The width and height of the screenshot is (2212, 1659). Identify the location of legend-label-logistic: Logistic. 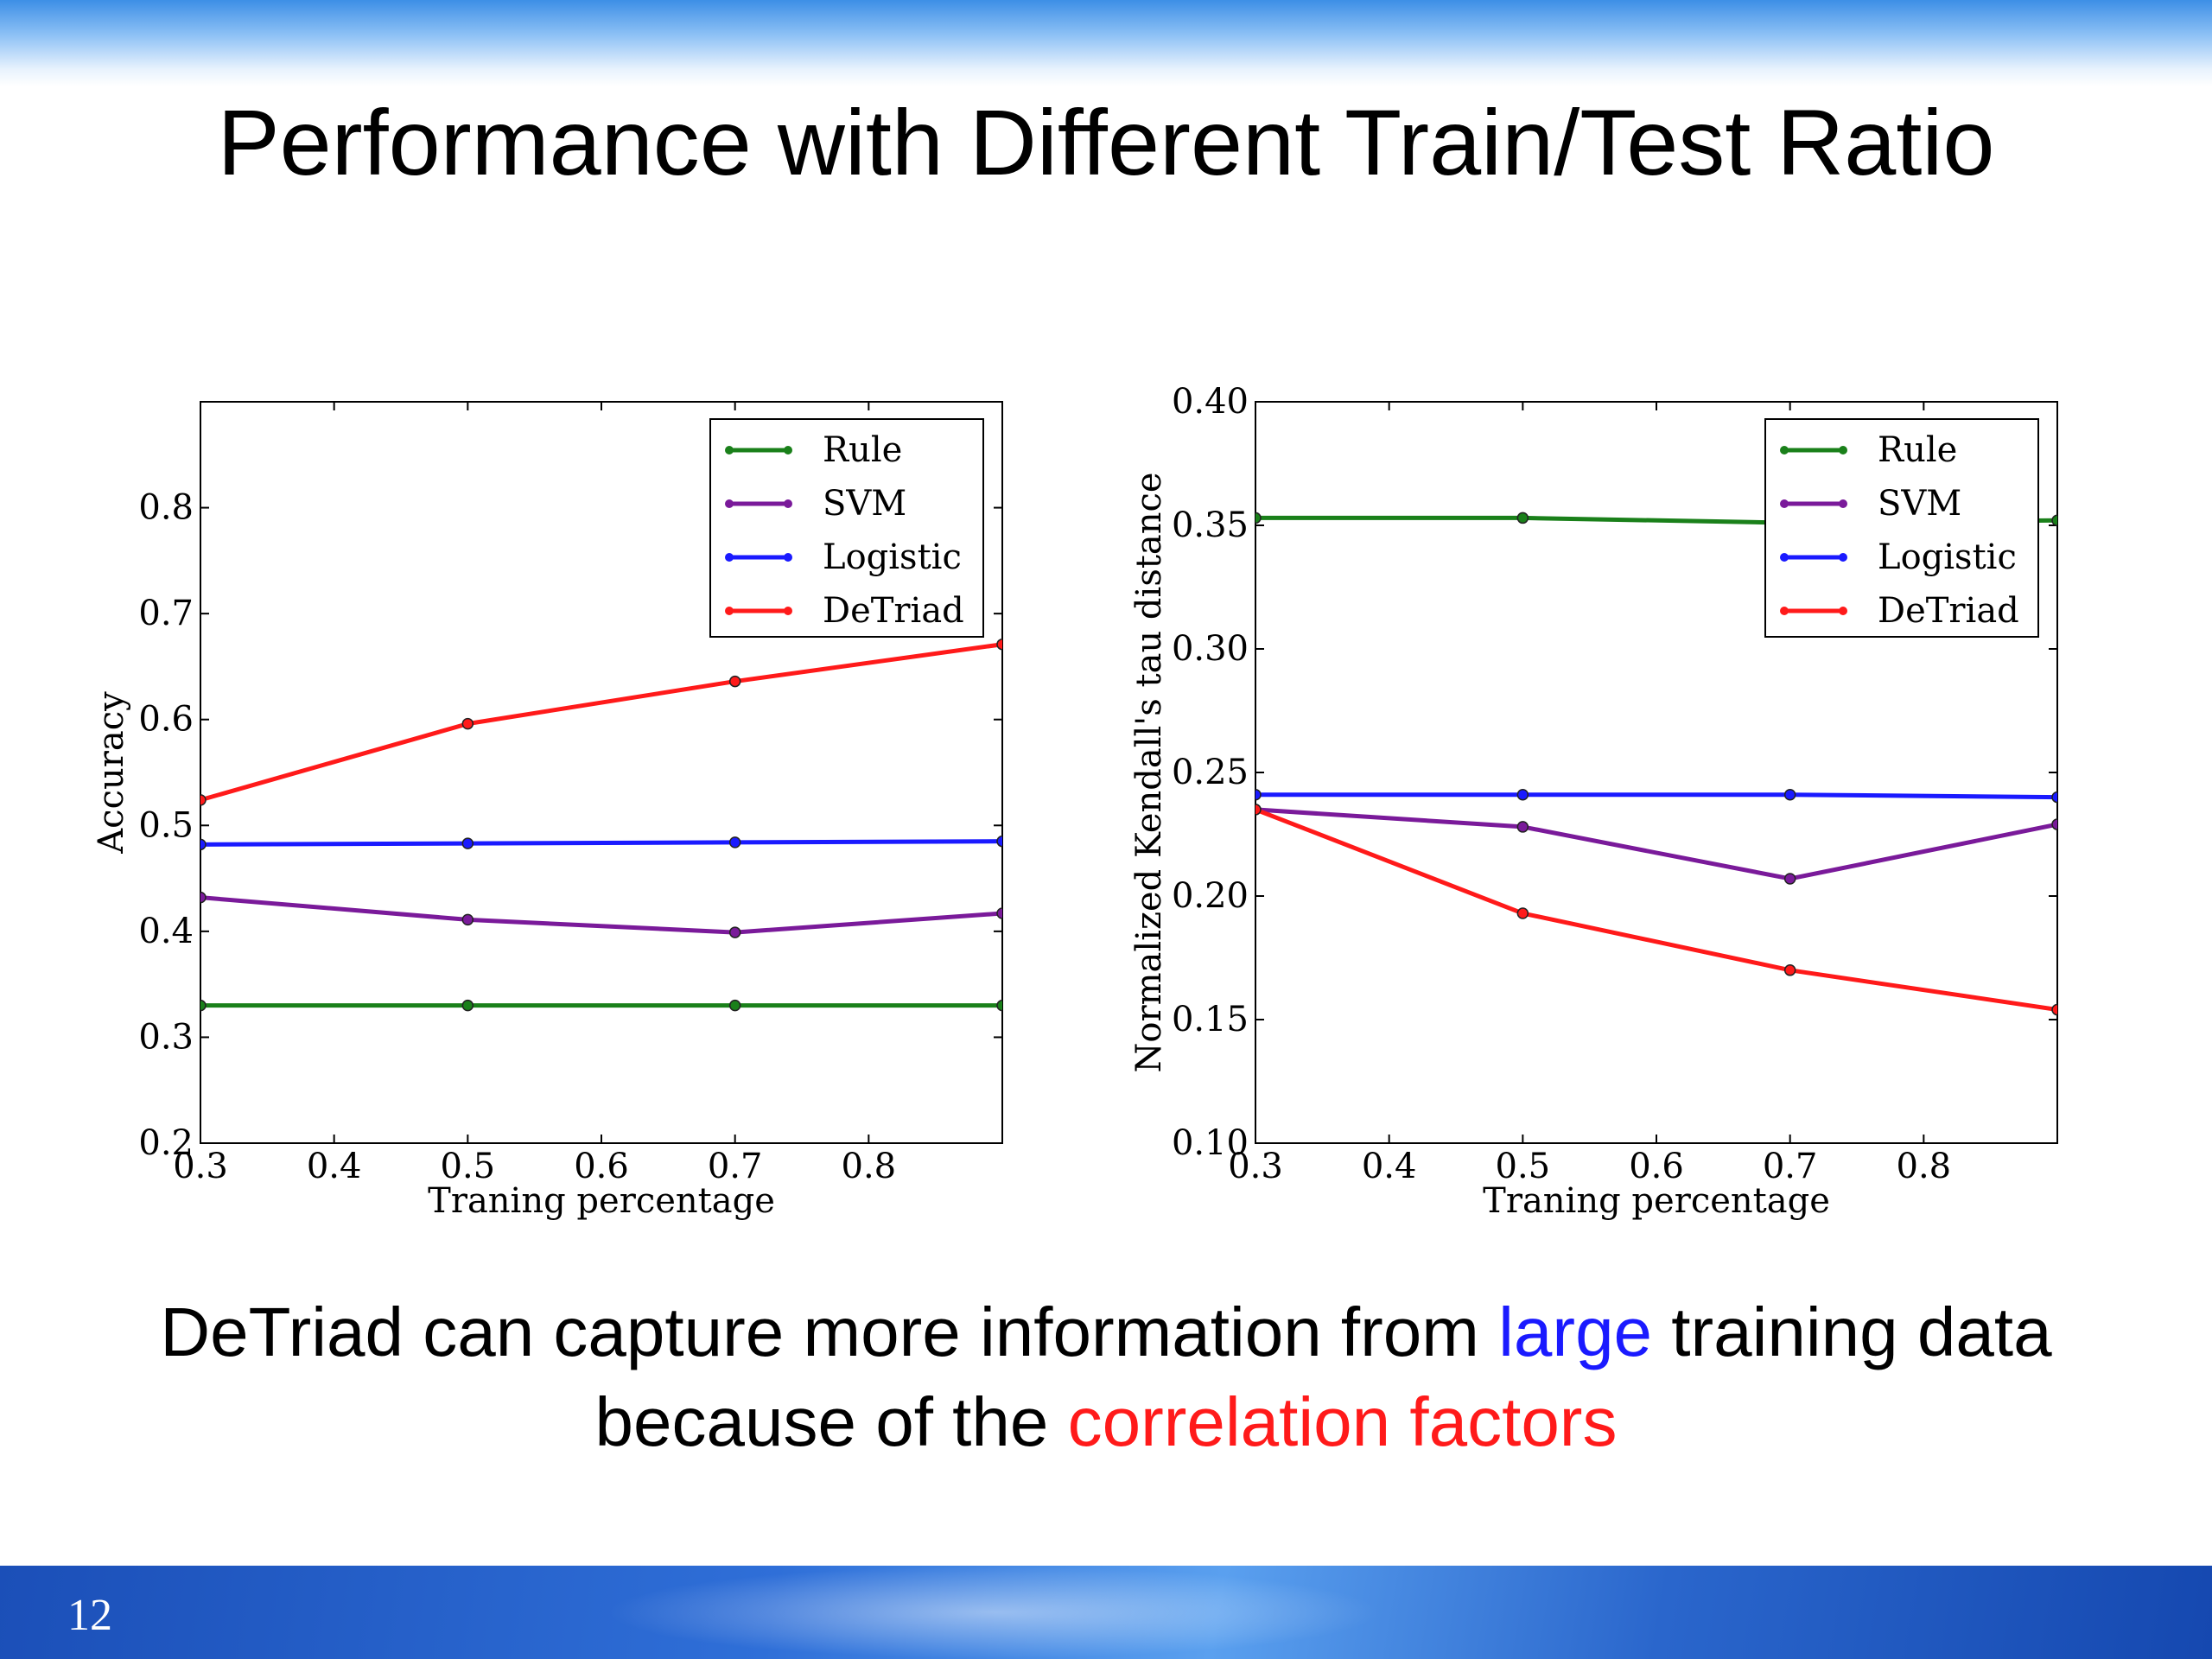
(1947, 557).